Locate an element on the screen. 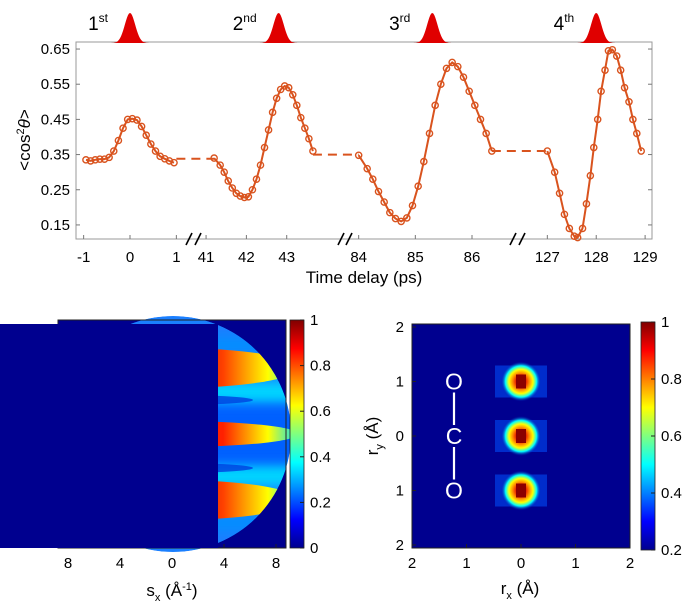 The image size is (686, 612). top-y-tick-label: 0.65 is located at coordinates (55, 49).